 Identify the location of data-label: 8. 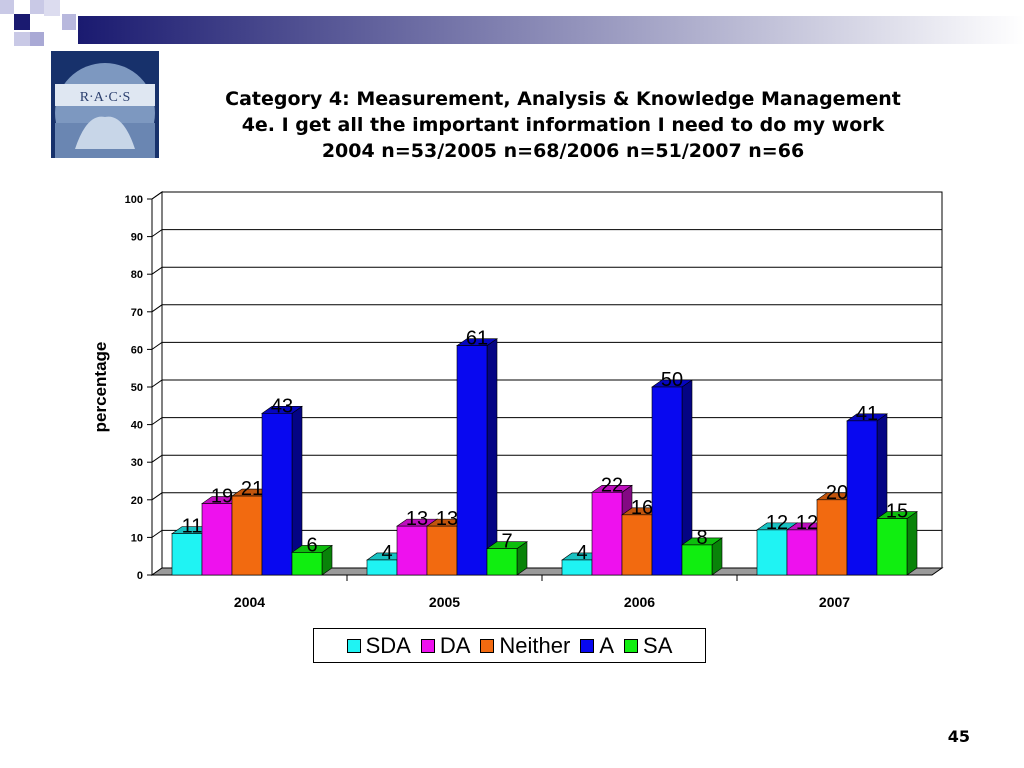
(701, 538).